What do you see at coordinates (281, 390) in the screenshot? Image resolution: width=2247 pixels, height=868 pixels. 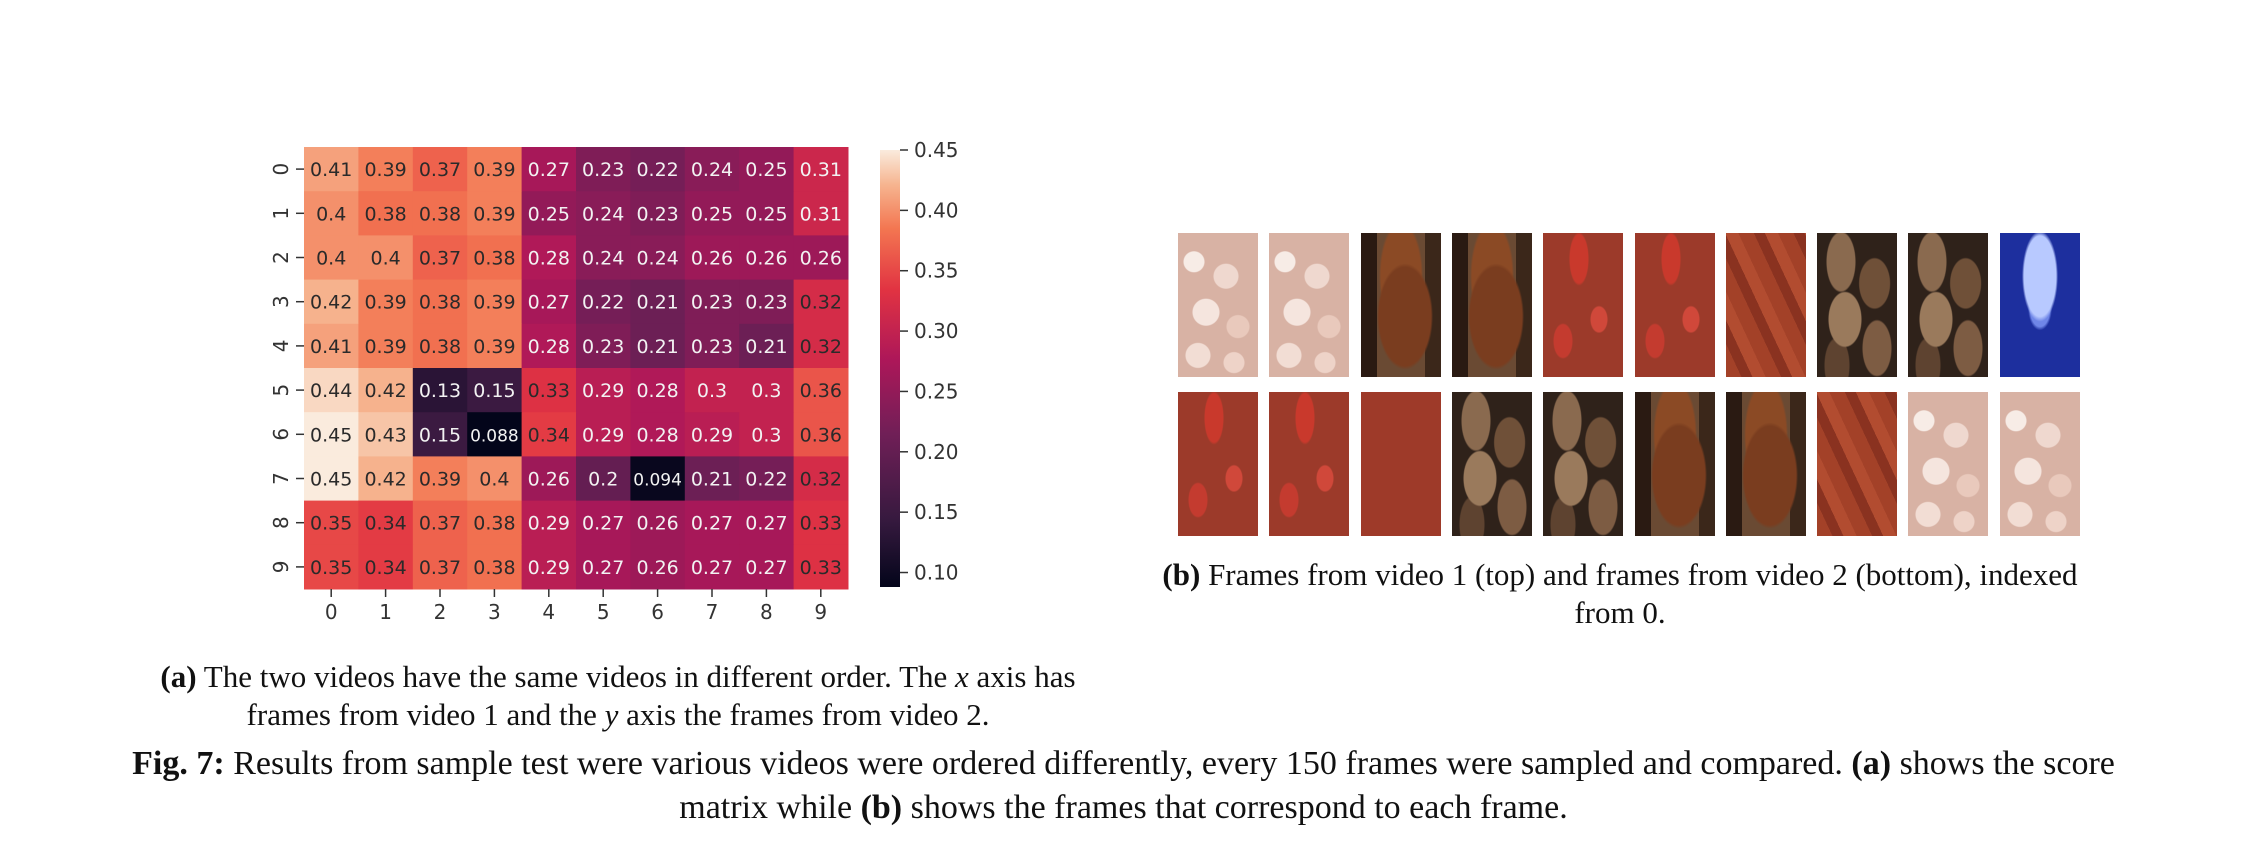 I see `y-tick-label: 5` at bounding box center [281, 390].